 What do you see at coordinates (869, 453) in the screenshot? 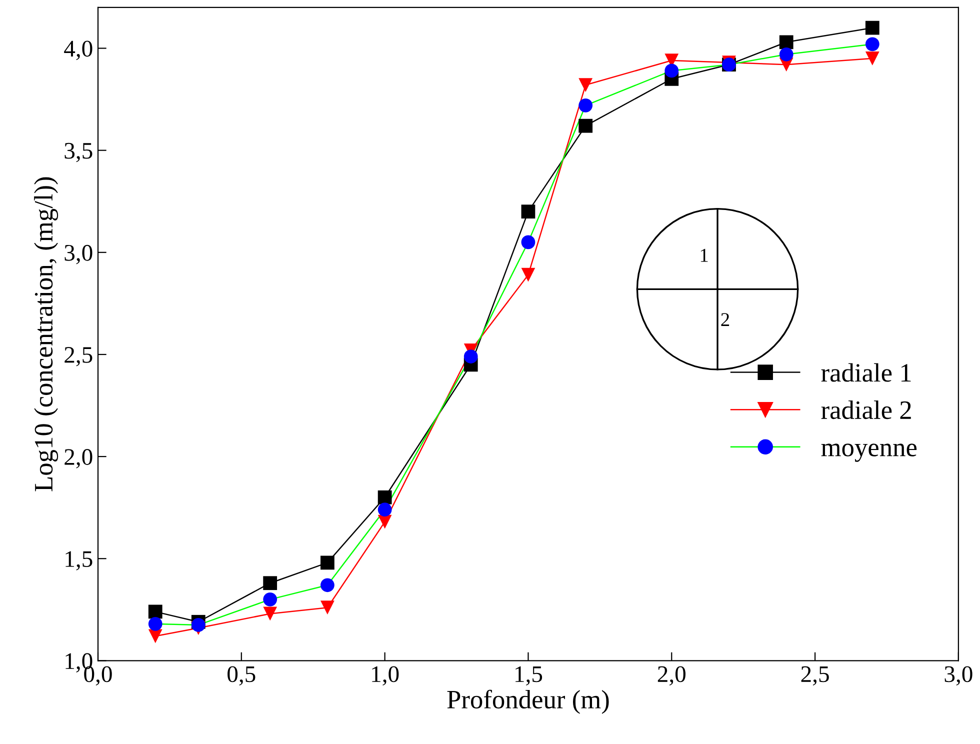
I see `legend-label: moyenne` at bounding box center [869, 453].